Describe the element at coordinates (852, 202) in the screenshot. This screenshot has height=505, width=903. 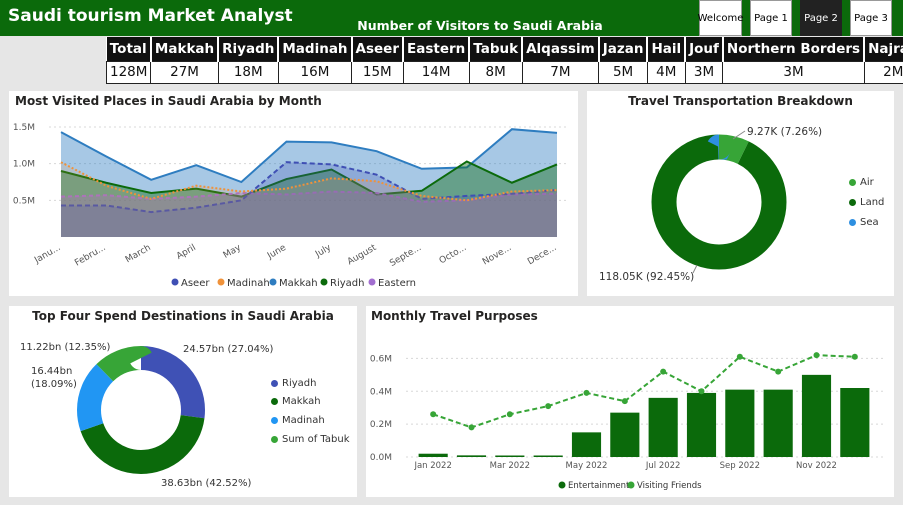
I see `legend-dot-land` at that location.